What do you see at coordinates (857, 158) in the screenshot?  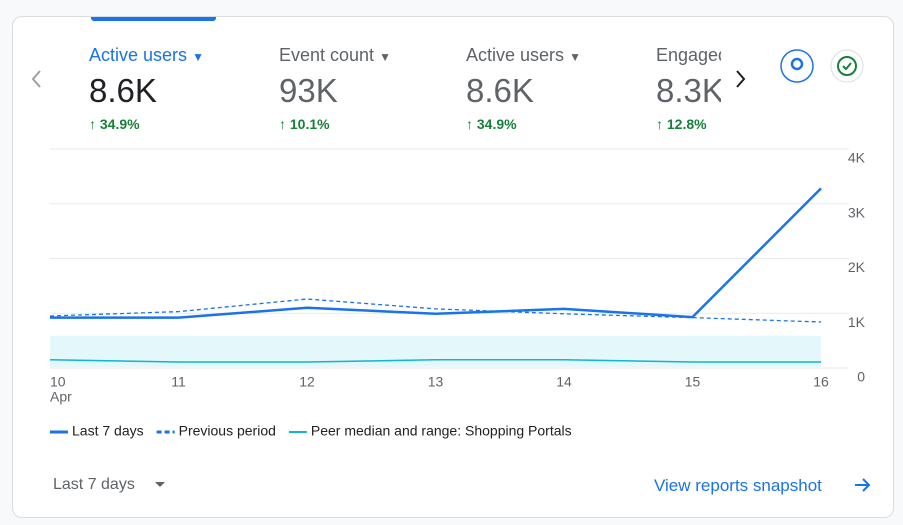 I see `y-tick-label: 4K` at bounding box center [857, 158].